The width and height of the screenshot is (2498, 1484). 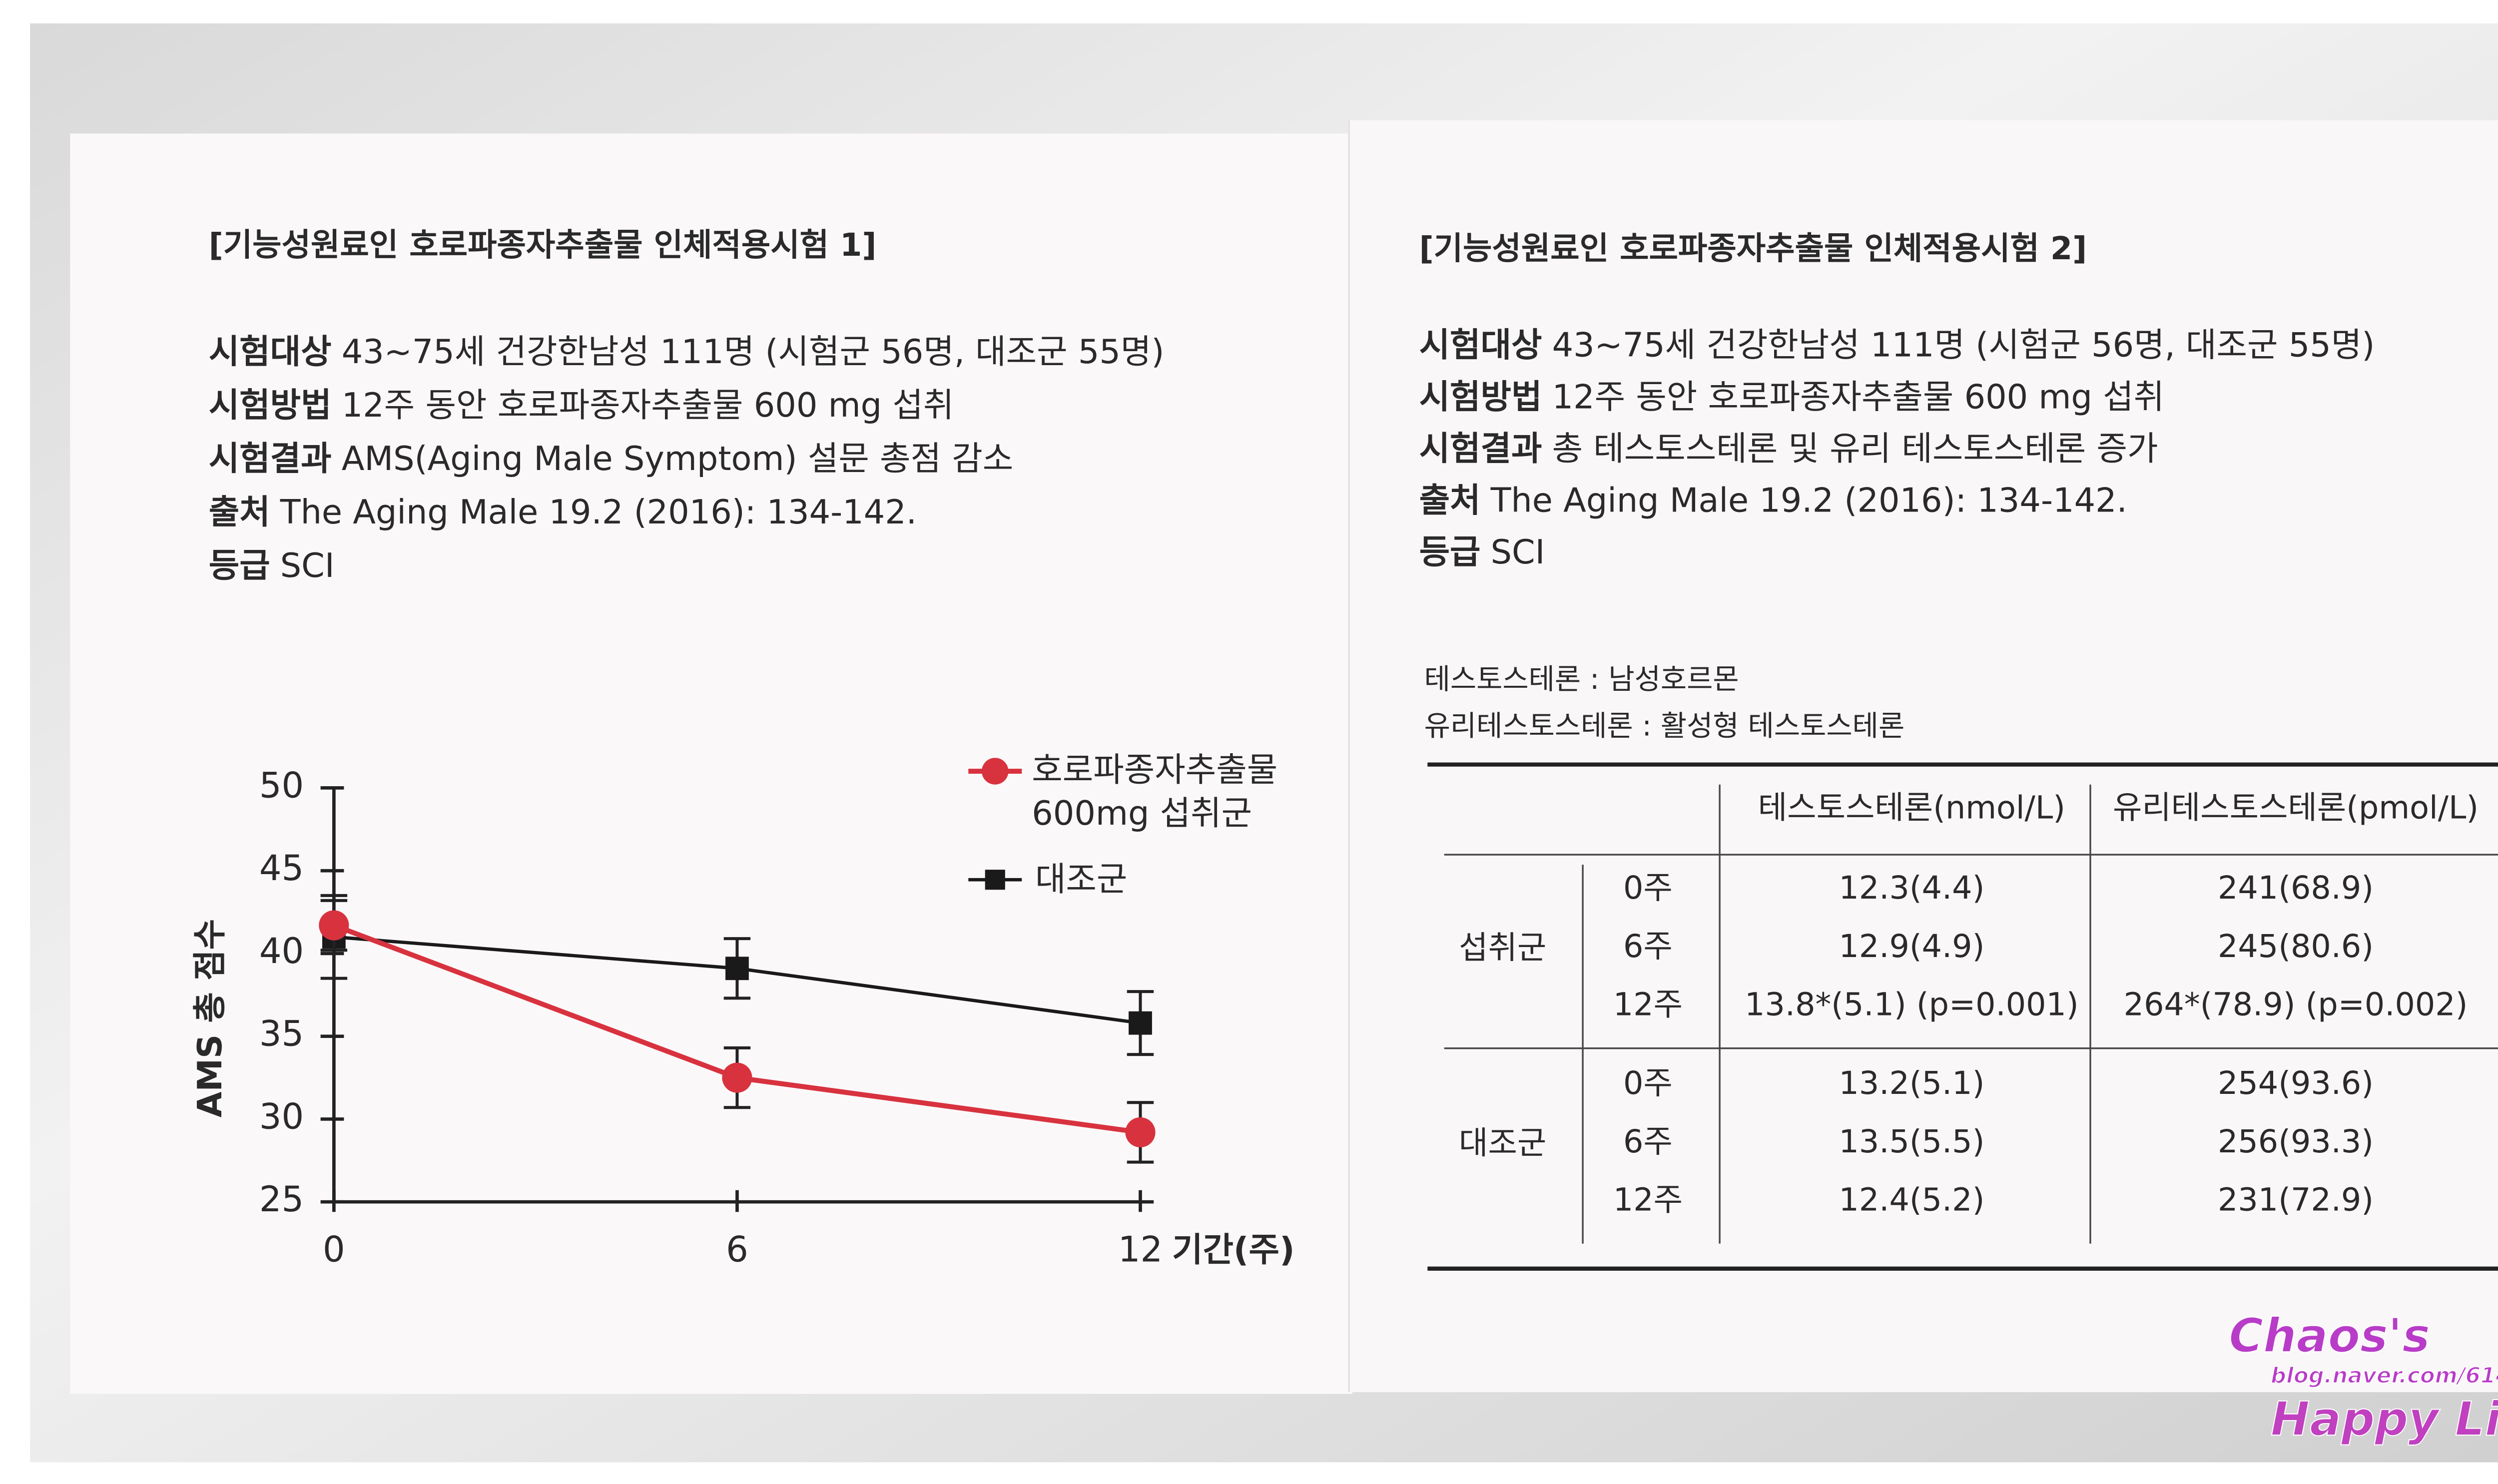 I want to click on table-cell: 13.2(5.1), so click(x=1911, y=1082).